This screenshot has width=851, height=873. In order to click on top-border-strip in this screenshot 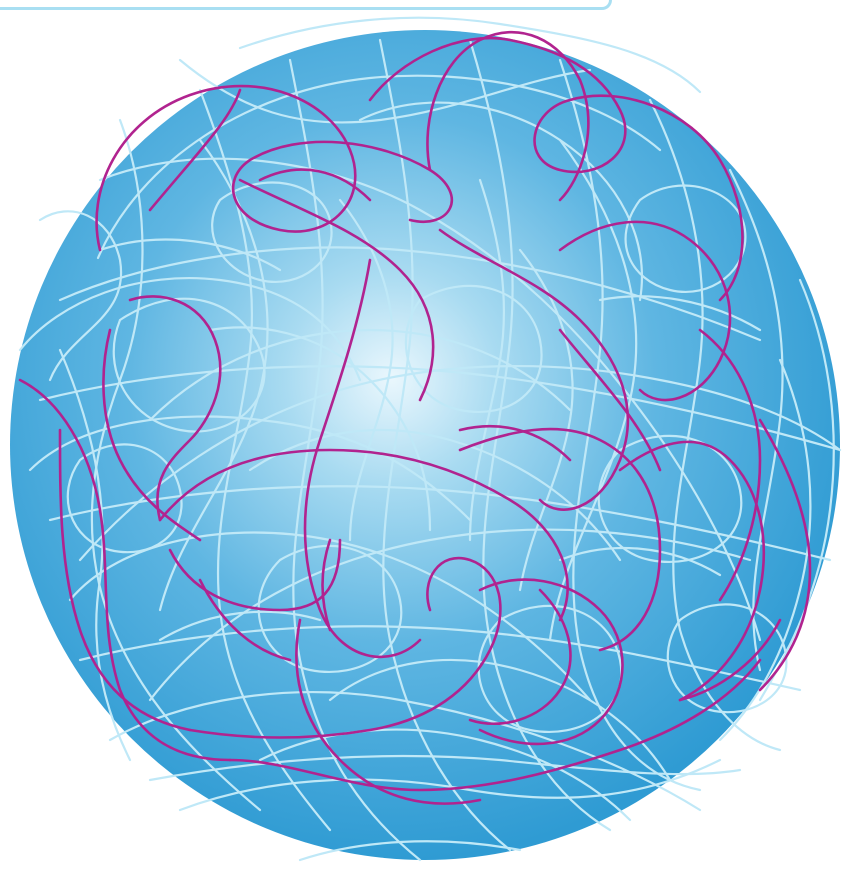, I will do `click(306, 5)`.